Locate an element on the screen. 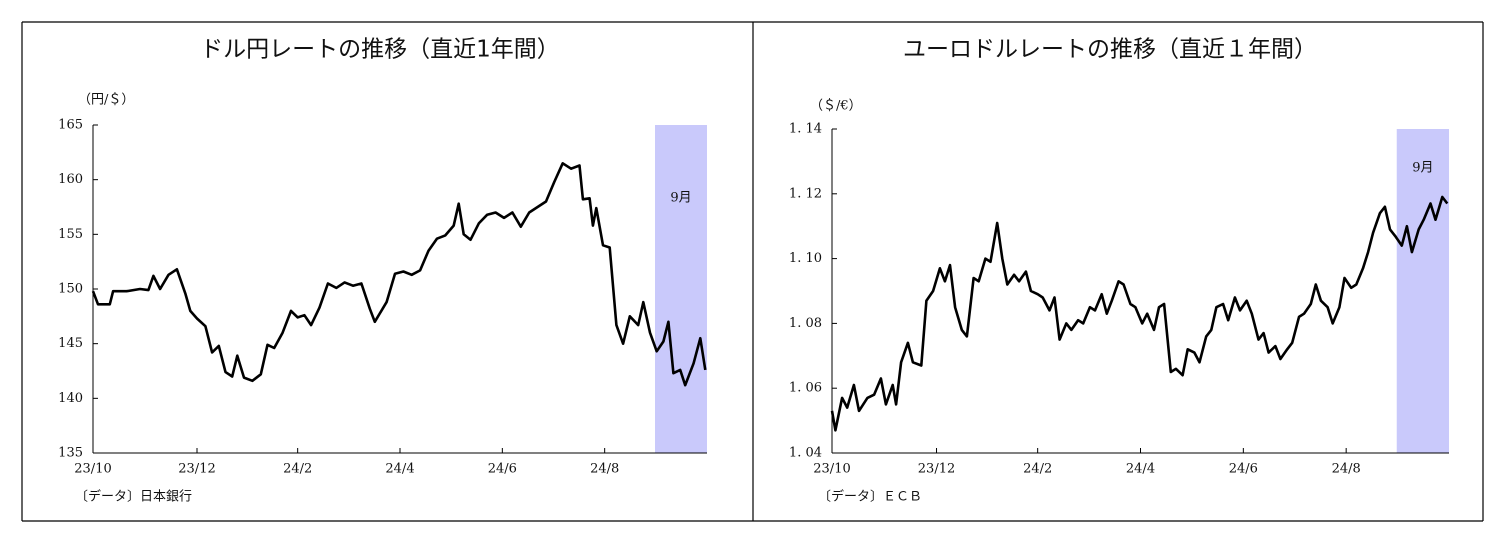 This screenshot has width=1506, height=541. y-tick-label: 140 is located at coordinates (70, 398).